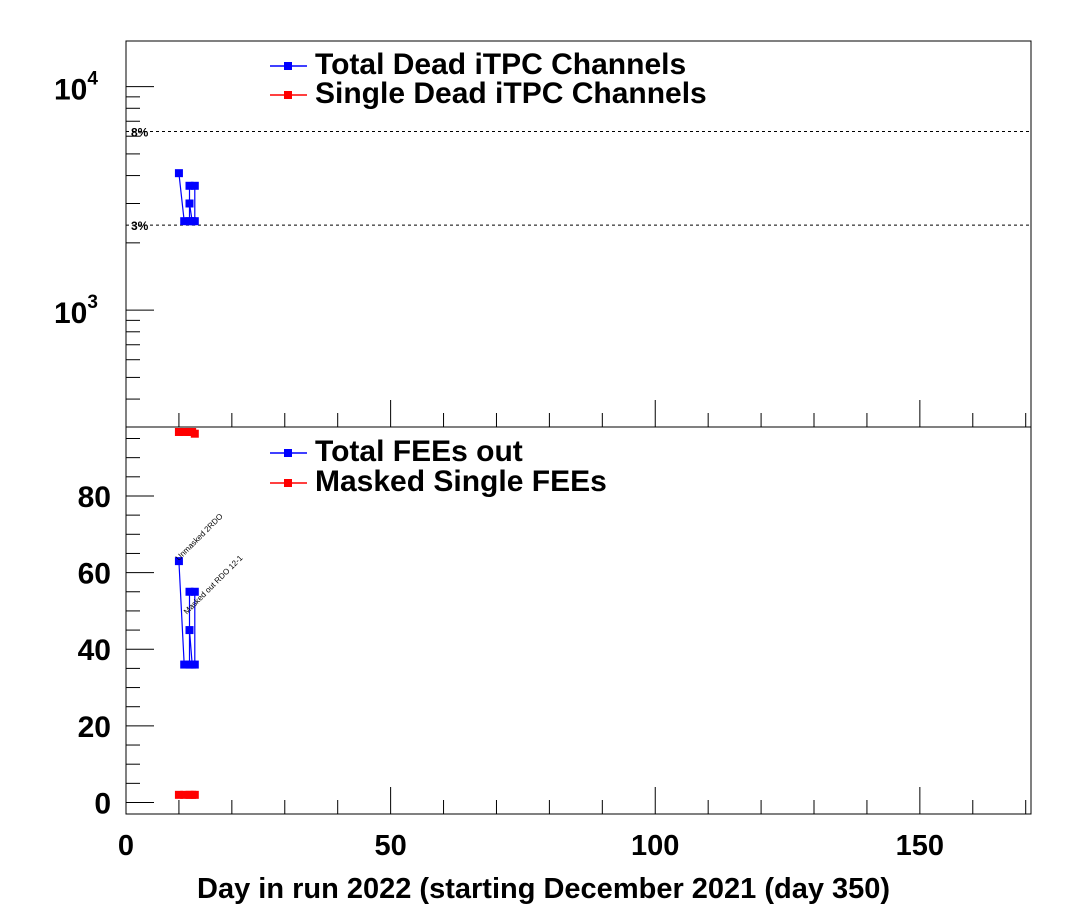  What do you see at coordinates (288, 483) in the screenshot?
I see `legend-marker-masked-fees` at bounding box center [288, 483].